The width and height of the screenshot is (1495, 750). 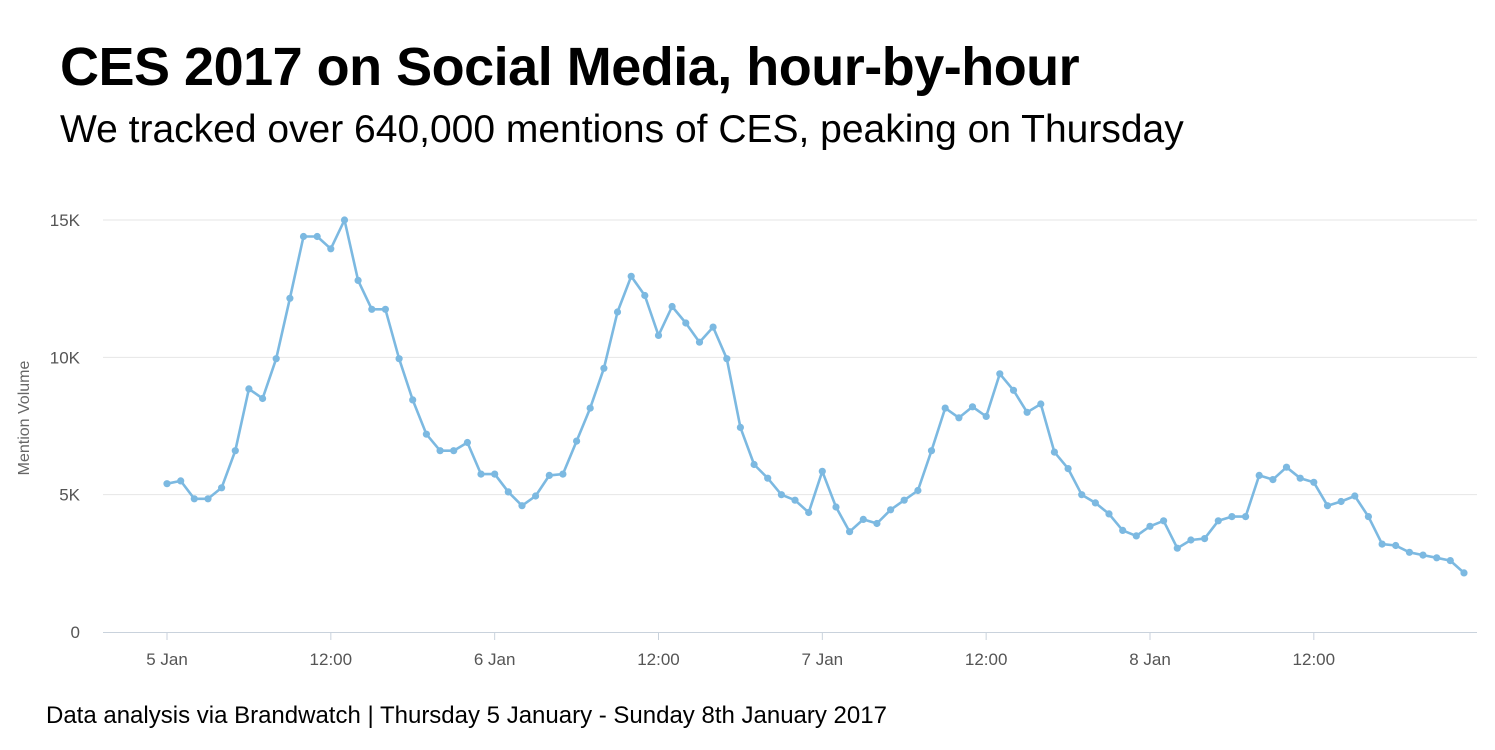 I want to click on y-tick-label: 10K, so click(x=65, y=357).